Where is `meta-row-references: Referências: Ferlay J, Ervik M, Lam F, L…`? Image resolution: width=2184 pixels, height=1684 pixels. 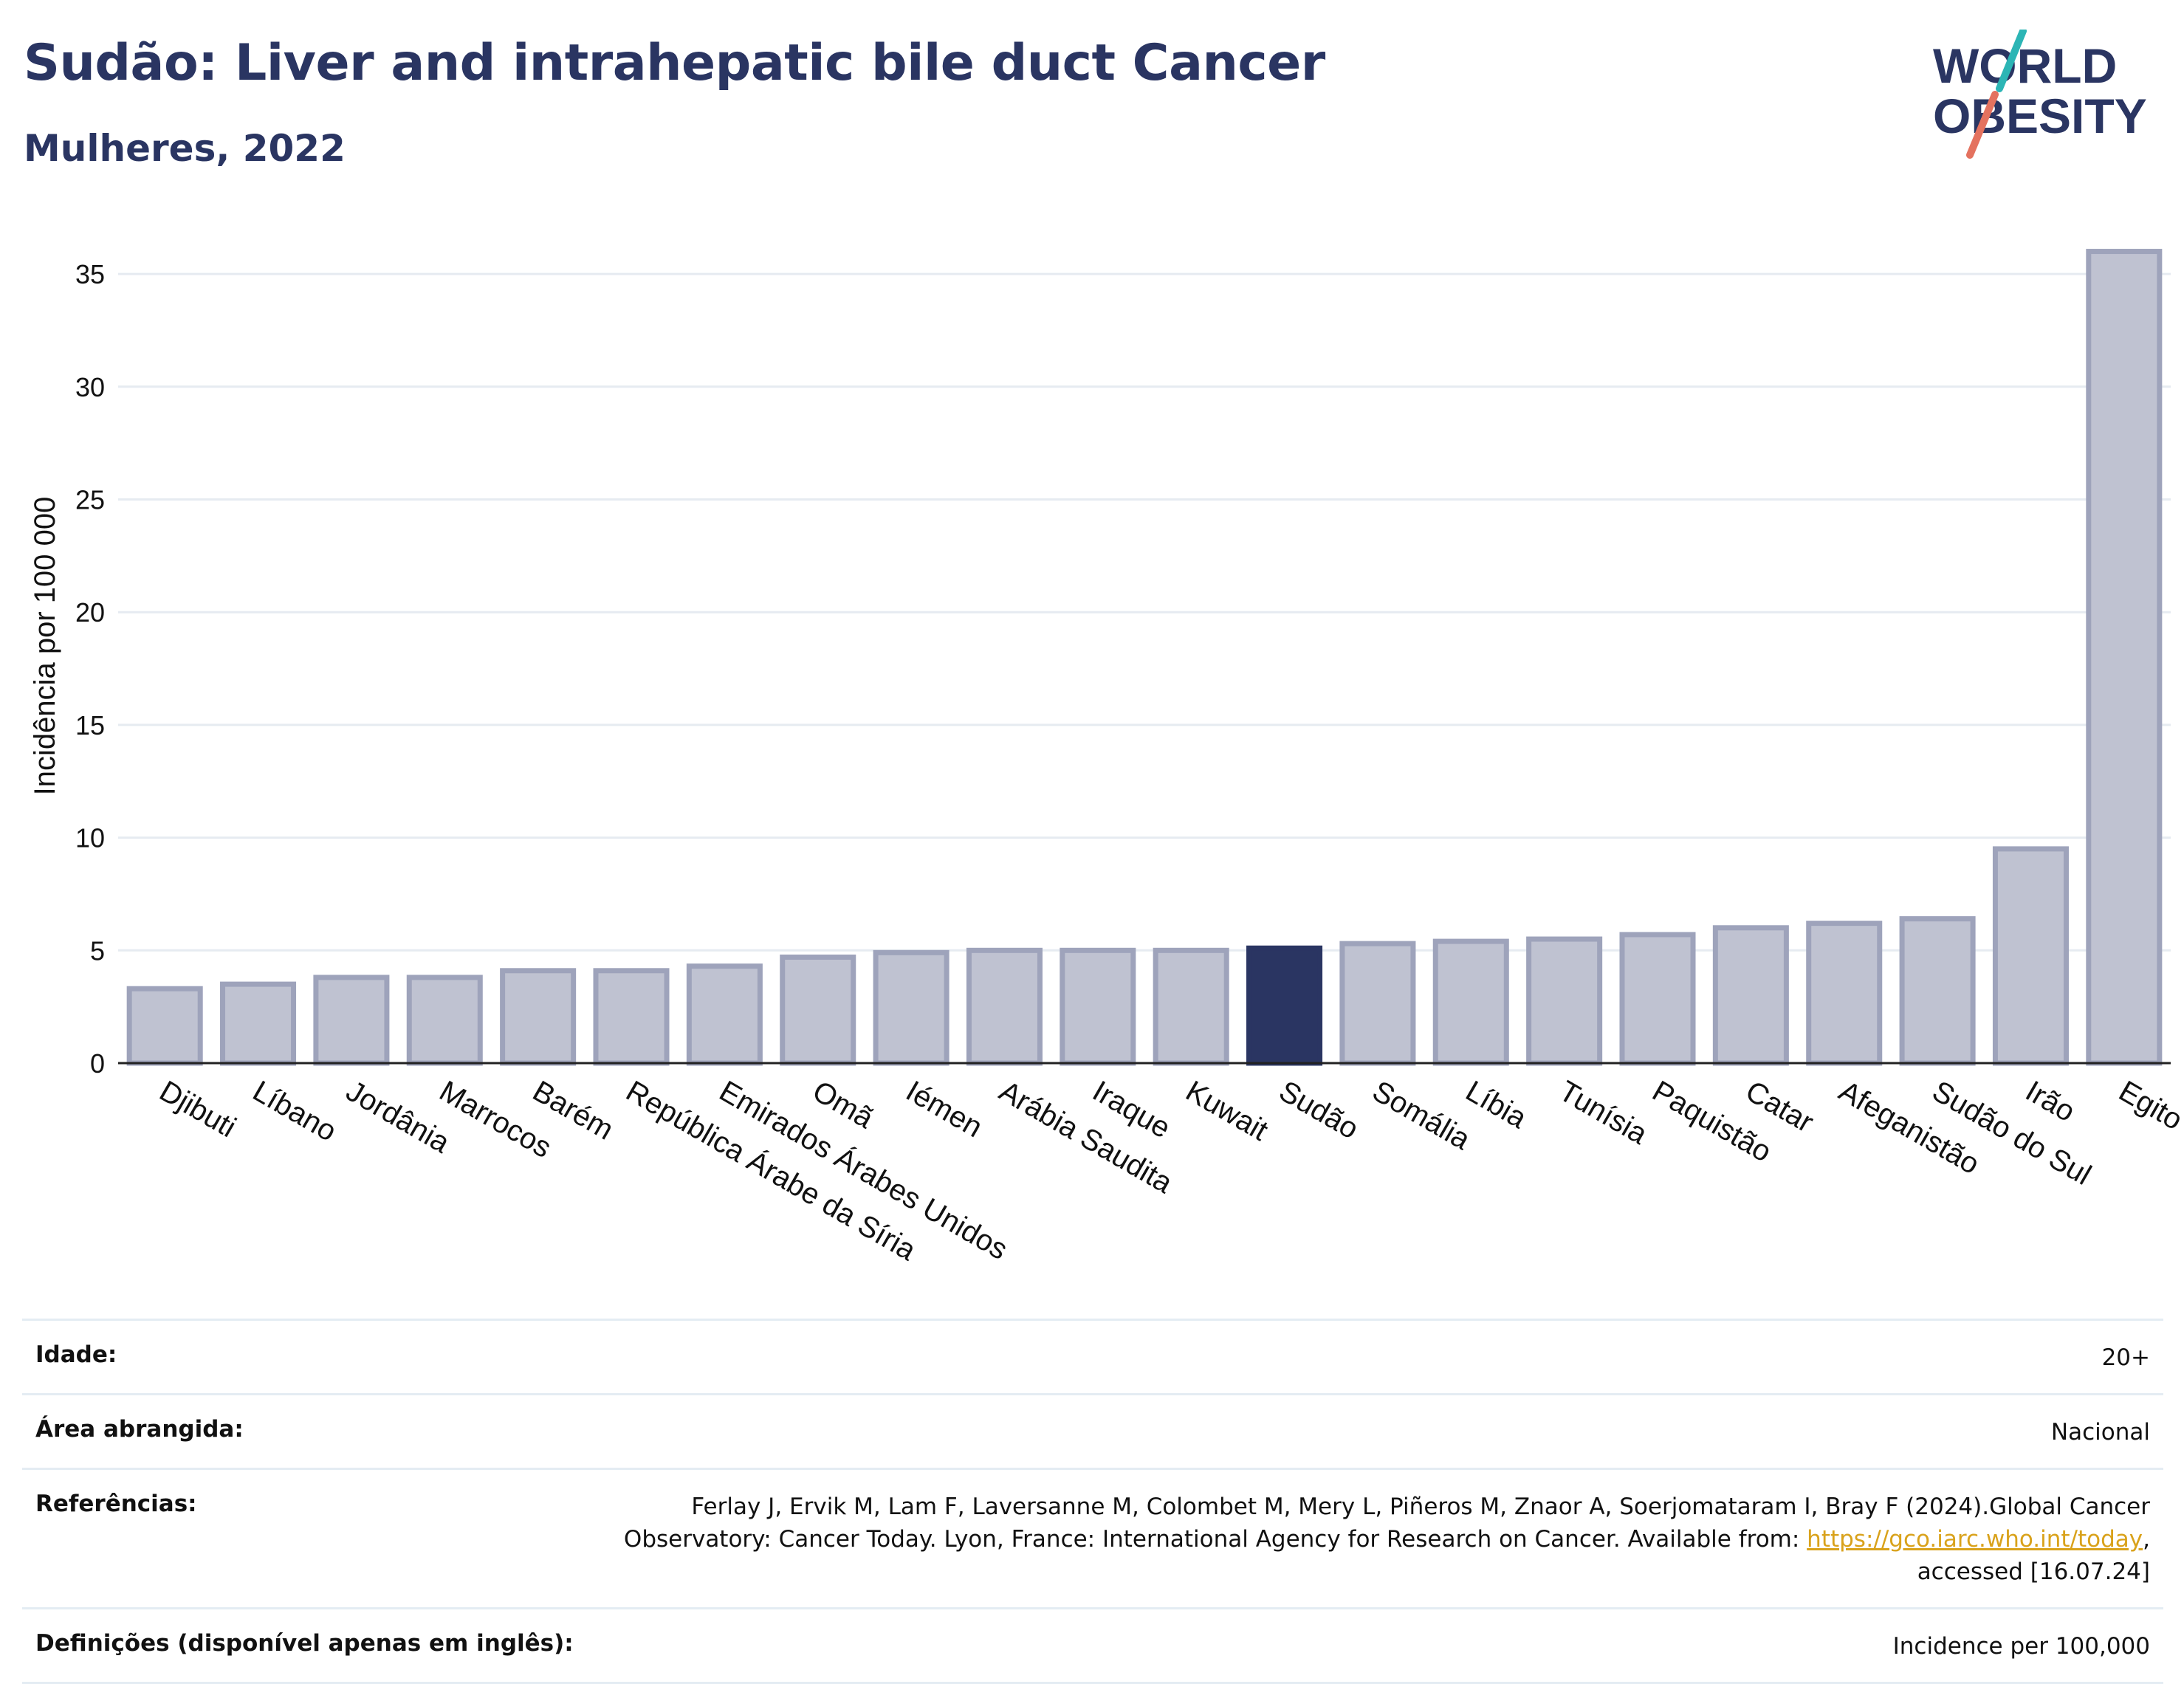 meta-row-references: Referências: Ferlay J, Ervik M, Lam F, L… is located at coordinates (1093, 1537).